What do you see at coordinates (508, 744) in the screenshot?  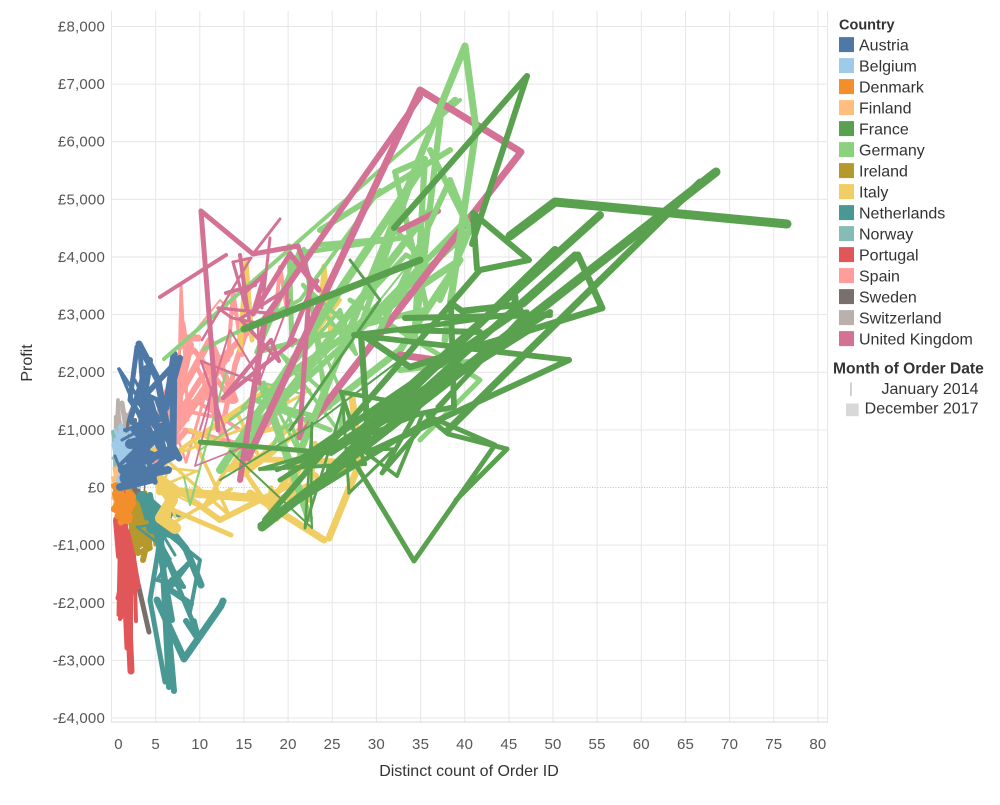 I see `svg-text: 45` at bounding box center [508, 744].